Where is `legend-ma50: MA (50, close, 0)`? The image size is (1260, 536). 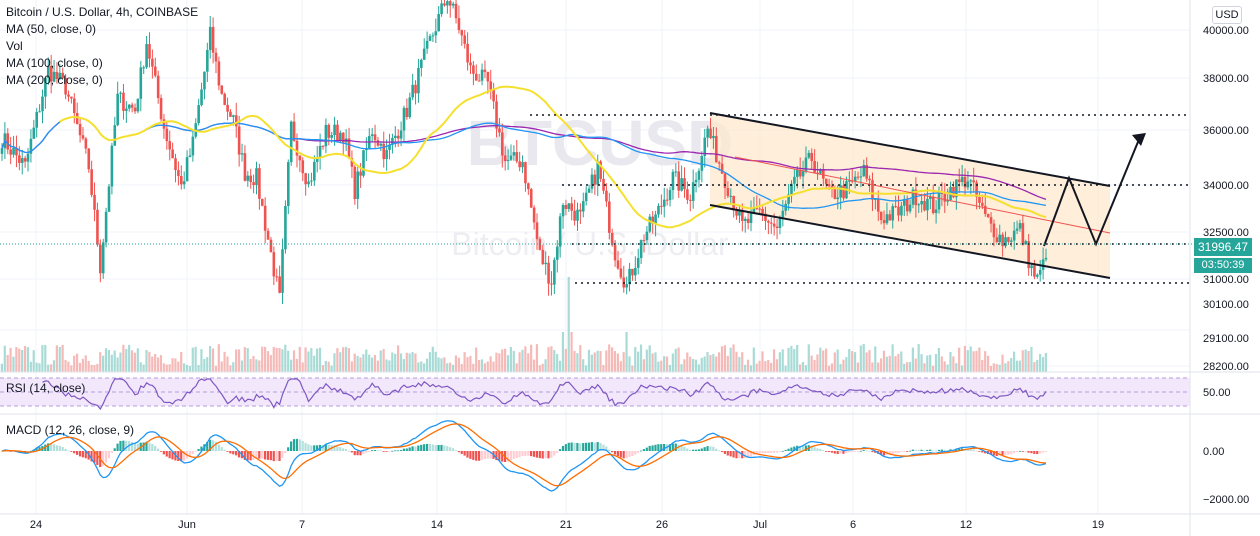 legend-ma50: MA (50, close, 0) is located at coordinates (51, 29).